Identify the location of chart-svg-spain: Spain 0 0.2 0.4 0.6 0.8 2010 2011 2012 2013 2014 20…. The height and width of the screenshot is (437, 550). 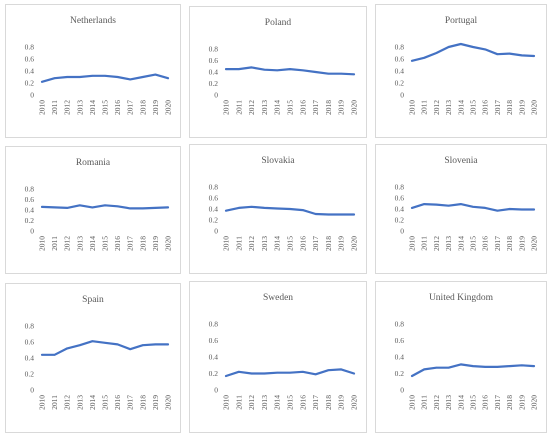
(99, 352).